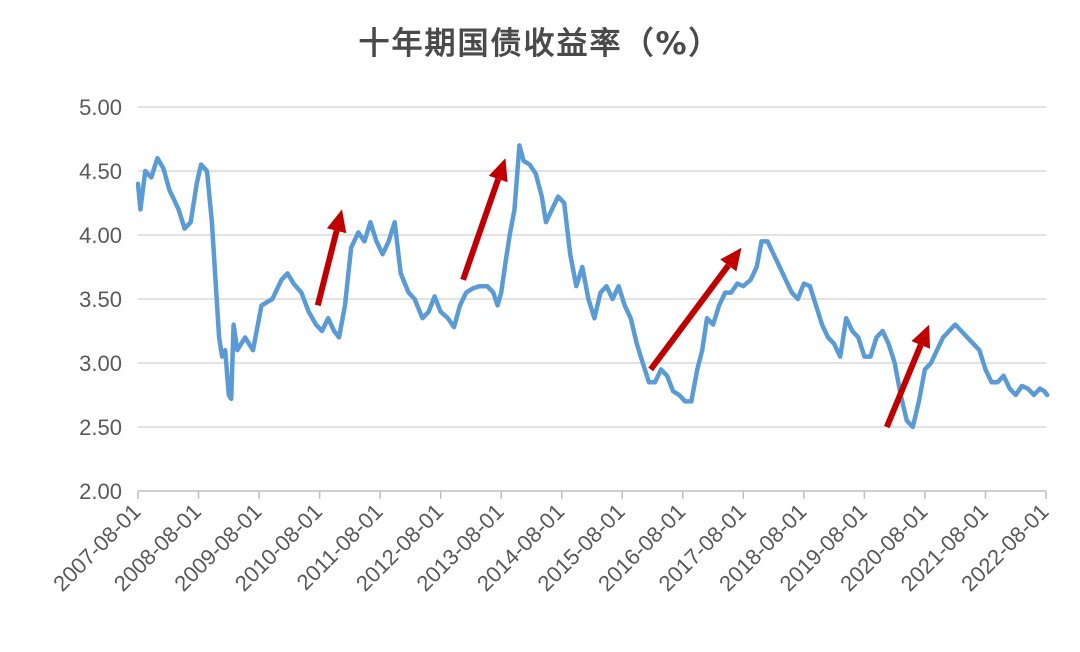  What do you see at coordinates (540, 44) in the screenshot?
I see `chart-title: 十年期国债收益率（%）` at bounding box center [540, 44].